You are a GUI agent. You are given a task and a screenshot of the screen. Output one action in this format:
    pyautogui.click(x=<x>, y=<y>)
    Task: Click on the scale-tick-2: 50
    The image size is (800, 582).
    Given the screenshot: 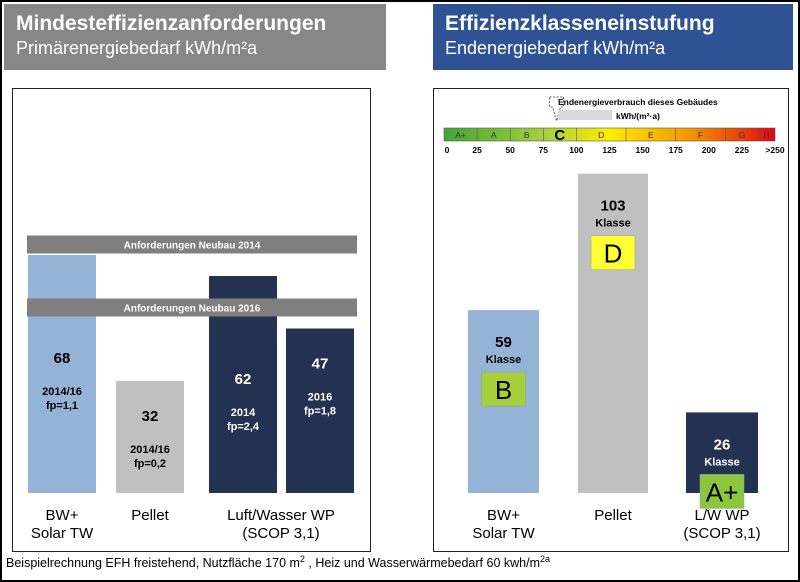 What is the action you would take?
    pyautogui.click(x=510, y=150)
    